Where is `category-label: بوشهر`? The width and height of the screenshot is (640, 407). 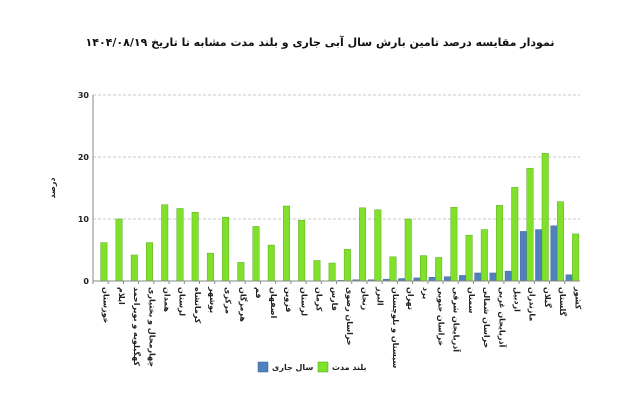
category-label: بوشهر is located at coordinates (212, 299).